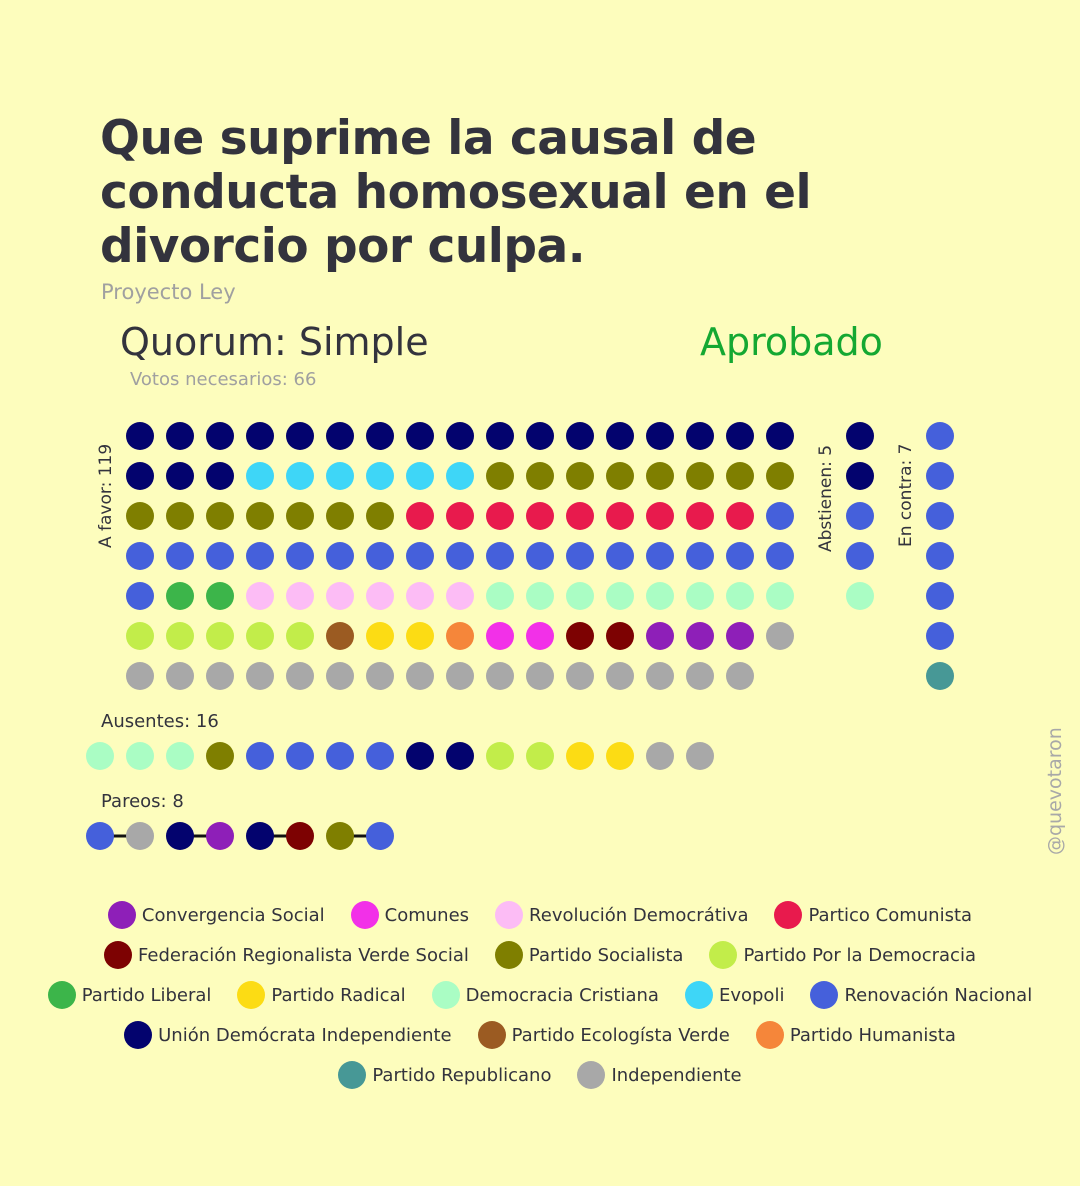 Image resolution: width=1080 pixels, height=1186 pixels. Describe the element at coordinates (676, 1075) in the screenshot. I see `legend-label: Independiente` at that location.